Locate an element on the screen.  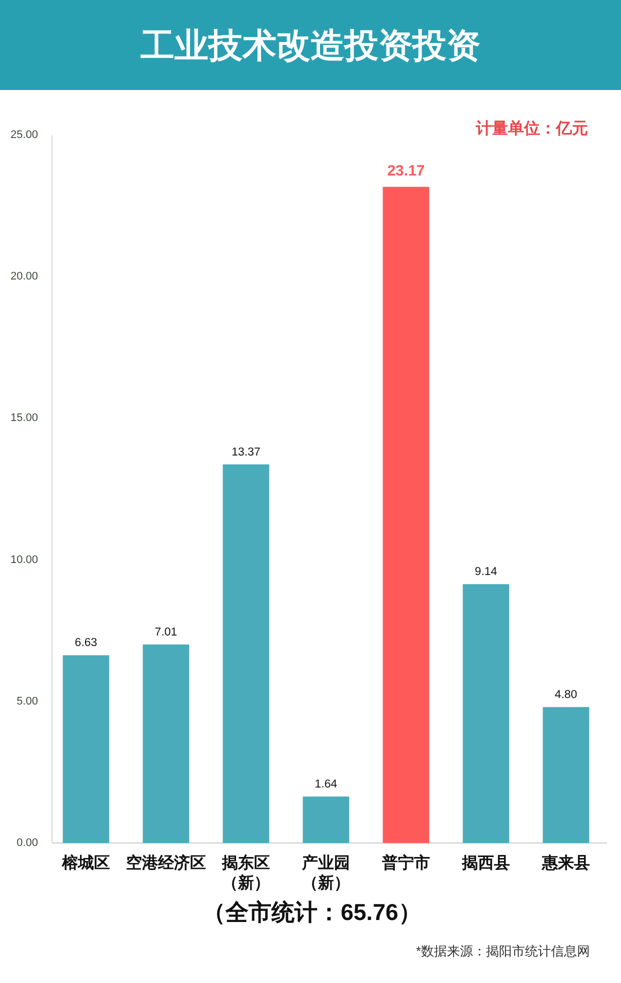
title: 工业技术改造投资投资 is located at coordinates (310, 46).